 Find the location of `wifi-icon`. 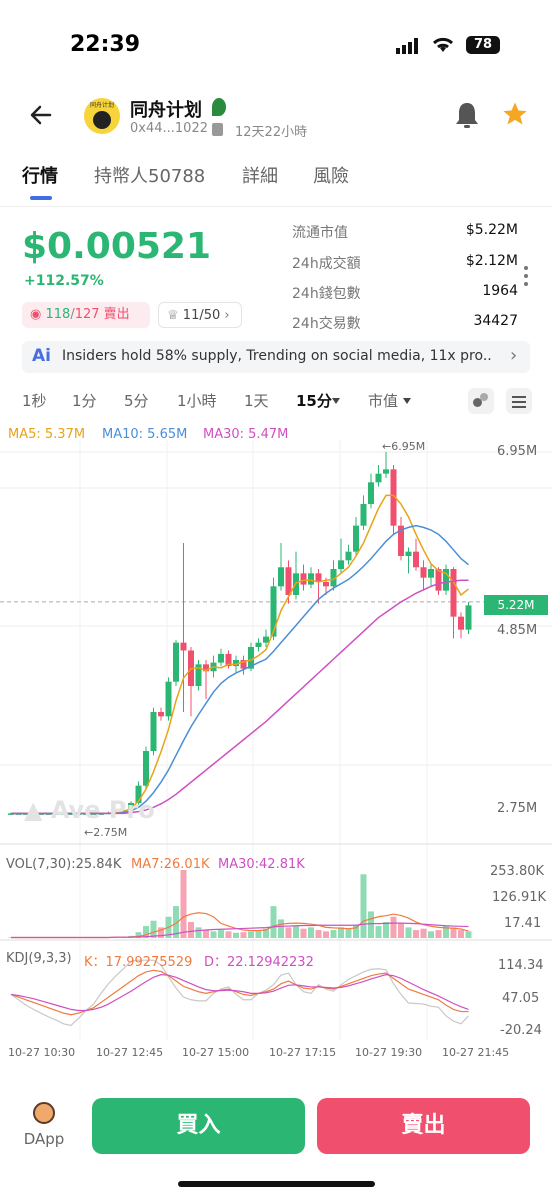

wifi-icon is located at coordinates (443, 46).